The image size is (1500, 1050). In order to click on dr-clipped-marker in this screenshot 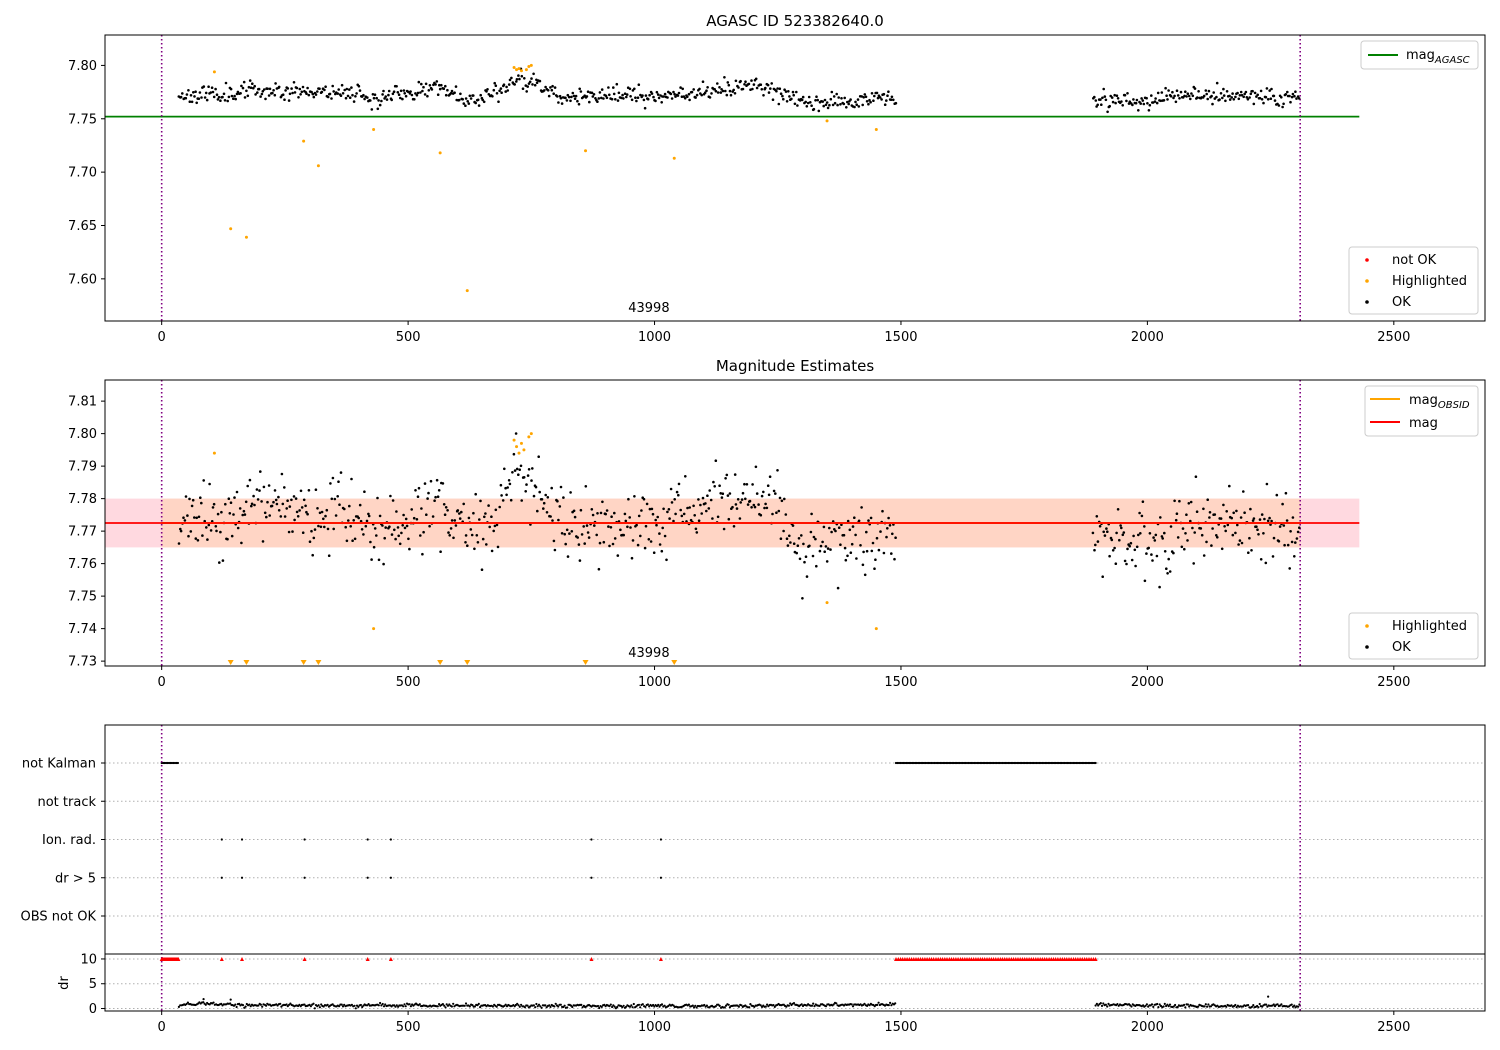, I will do `click(242, 958)`.